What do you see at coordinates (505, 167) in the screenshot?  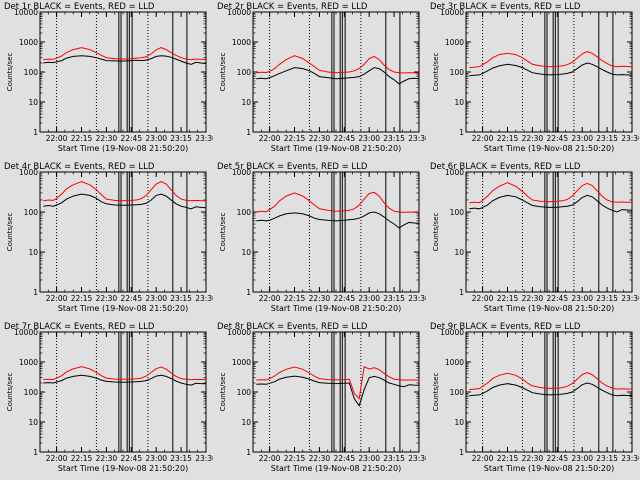 I see `chart-title: Det 6r BLACK = Events, RED = LLD` at bounding box center [505, 167].